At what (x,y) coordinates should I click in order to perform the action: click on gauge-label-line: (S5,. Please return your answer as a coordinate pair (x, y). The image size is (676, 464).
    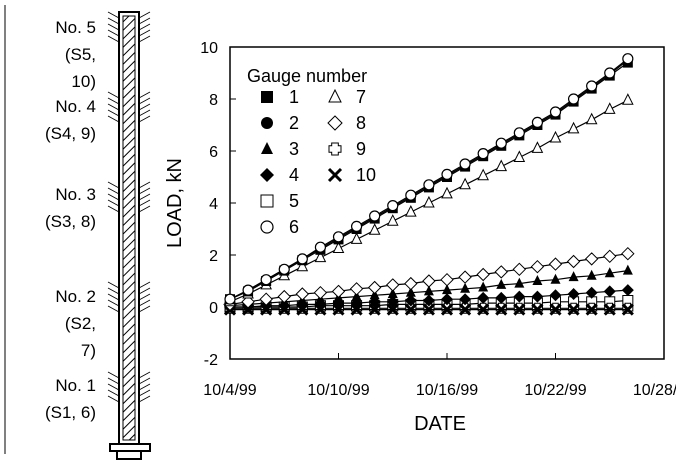
    Looking at the image, I should click on (80, 54).